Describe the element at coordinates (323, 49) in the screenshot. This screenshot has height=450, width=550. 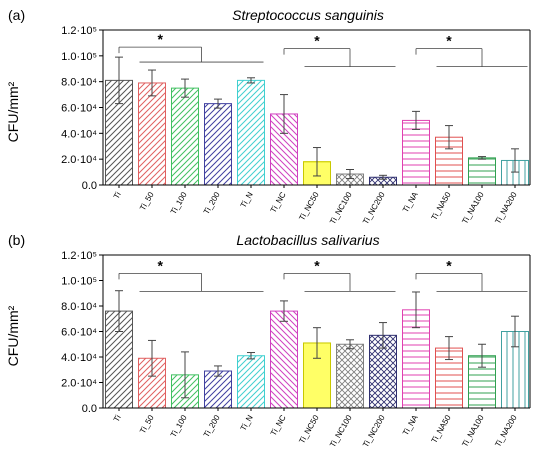
I see `panel-a-significance: * * *` at that location.